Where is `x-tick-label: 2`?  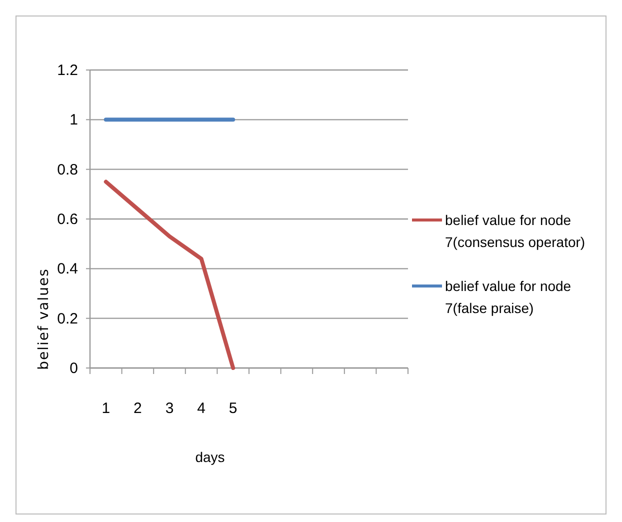
x-tick-label: 2 is located at coordinates (138, 408).